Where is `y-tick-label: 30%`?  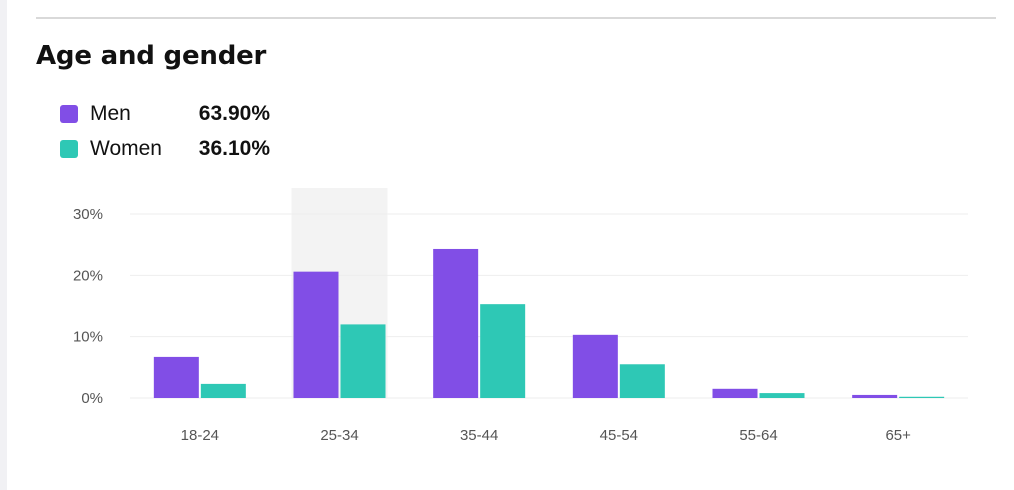 y-tick-label: 30% is located at coordinates (88, 214).